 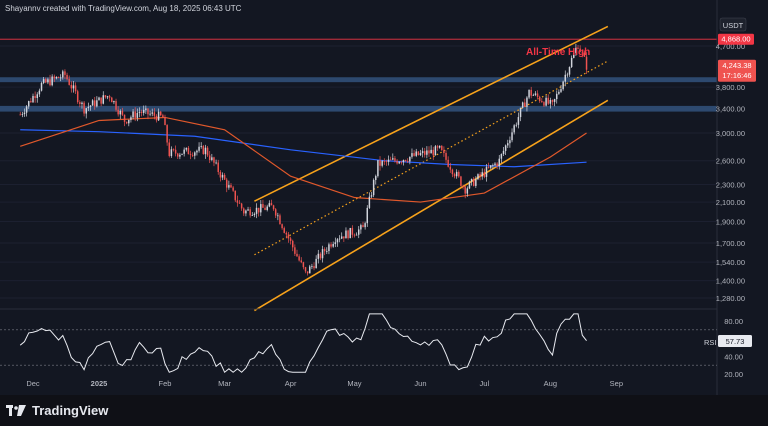 What do you see at coordinates (16, 410) in the screenshot?
I see `tradingview-logo-icon` at bounding box center [16, 410].